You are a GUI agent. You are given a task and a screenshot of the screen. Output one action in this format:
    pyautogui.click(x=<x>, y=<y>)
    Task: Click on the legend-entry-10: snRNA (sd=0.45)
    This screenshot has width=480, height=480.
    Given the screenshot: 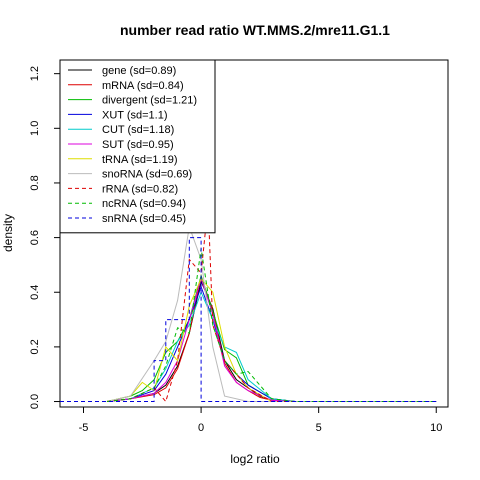 What is the action you would take?
    pyautogui.click(x=144, y=219)
    